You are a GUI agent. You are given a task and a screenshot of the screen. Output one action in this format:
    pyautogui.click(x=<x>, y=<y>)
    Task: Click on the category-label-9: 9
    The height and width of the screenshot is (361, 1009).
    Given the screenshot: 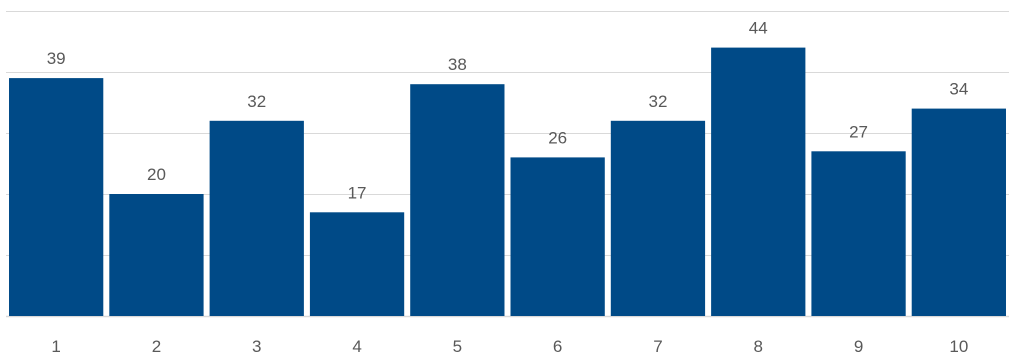 What is the action you would take?
    pyautogui.click(x=858, y=346)
    